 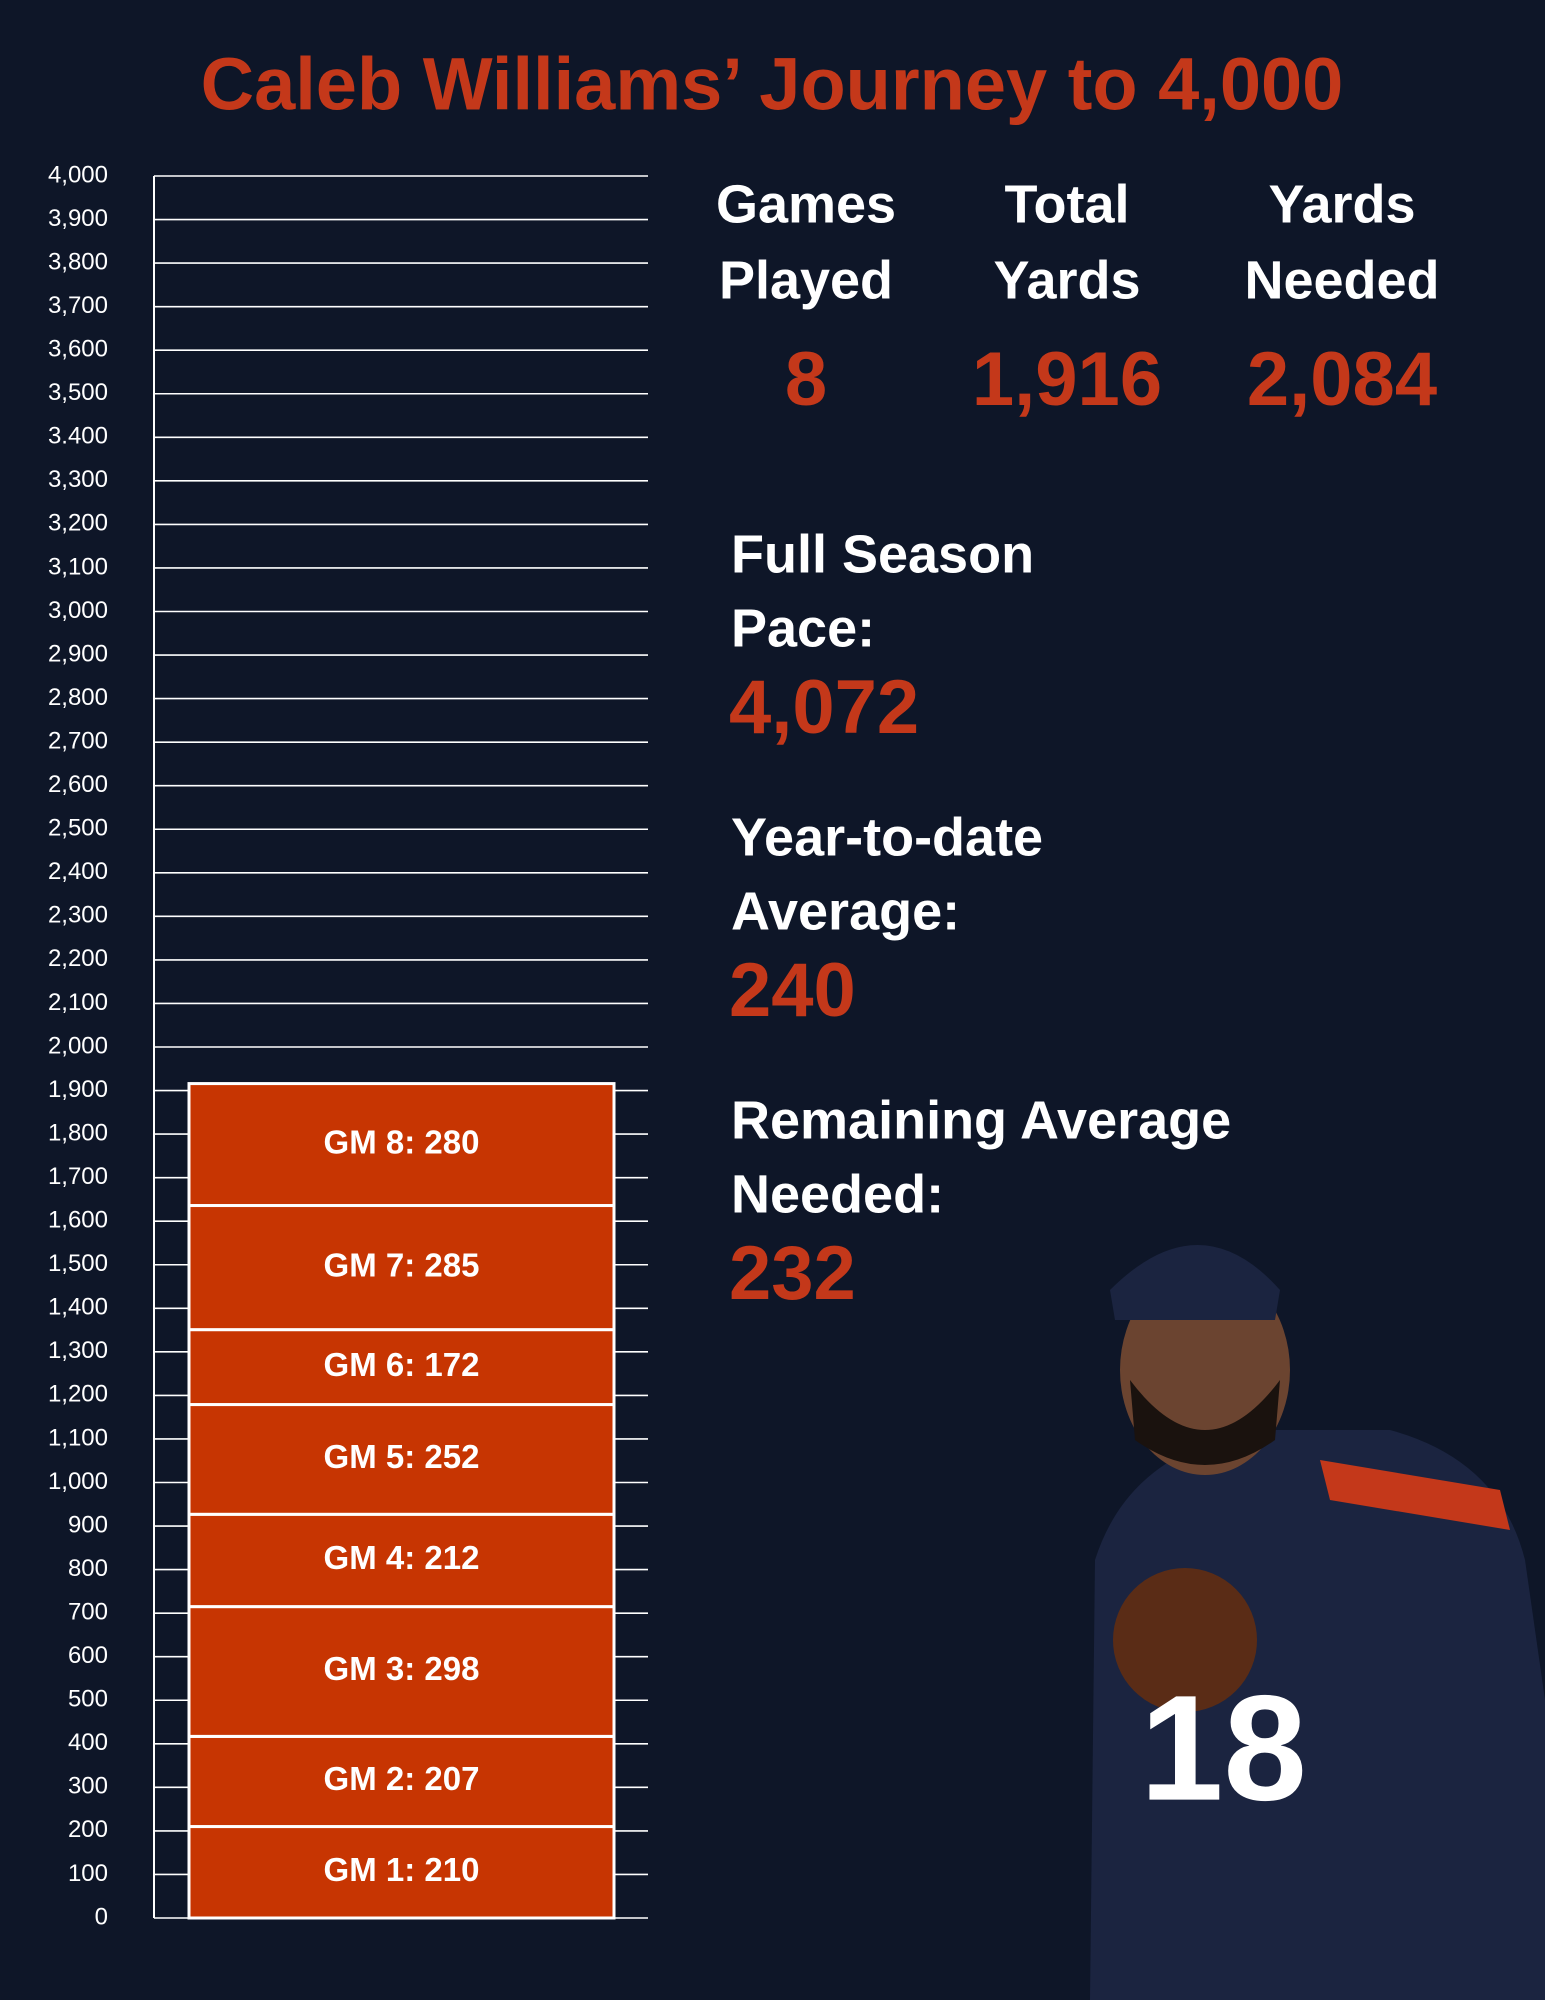 I want to click on segment-label: GM 7: 285, so click(x=402, y=1264).